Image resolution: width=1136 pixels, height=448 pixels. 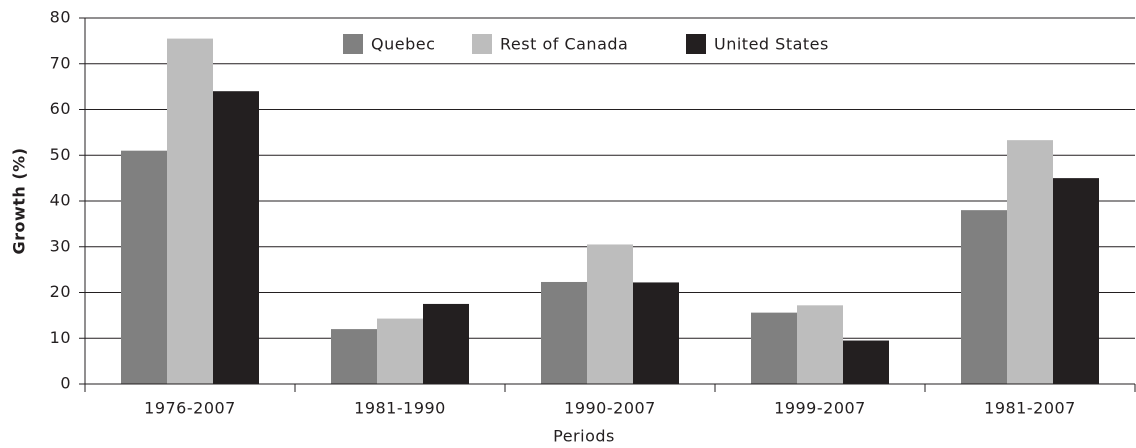 I want to click on y-tick-label: 70, so click(x=60, y=62).